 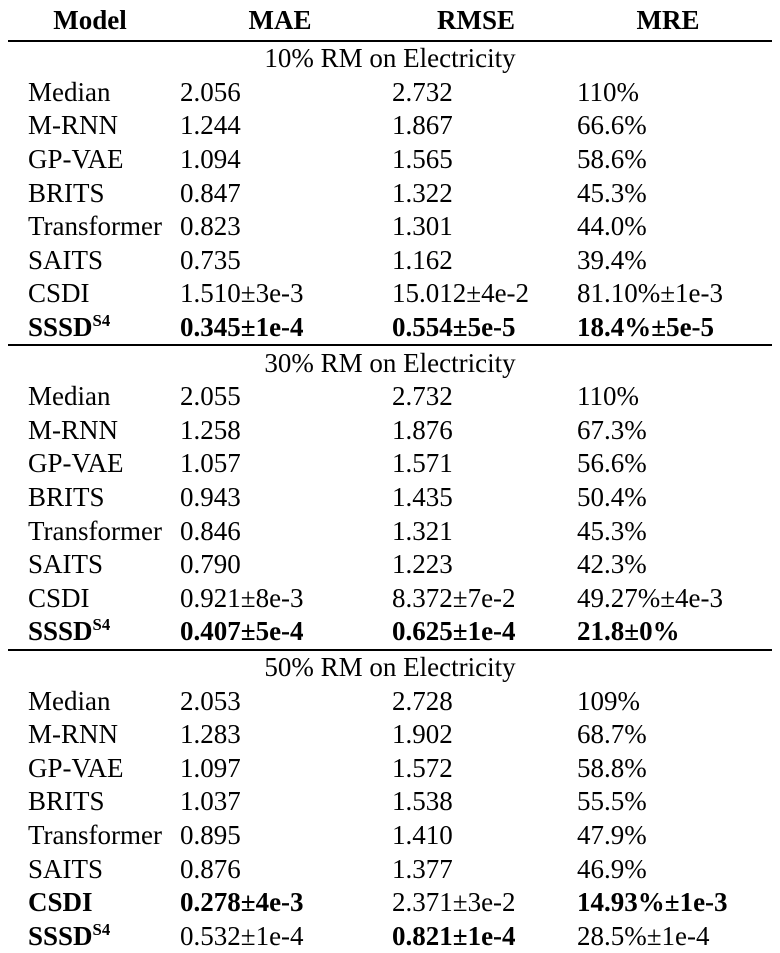 I want to click on table-row: CSDI 0.278±4e-3 2.371±3e-2 14.93%±1e-3, so click(x=390, y=903).